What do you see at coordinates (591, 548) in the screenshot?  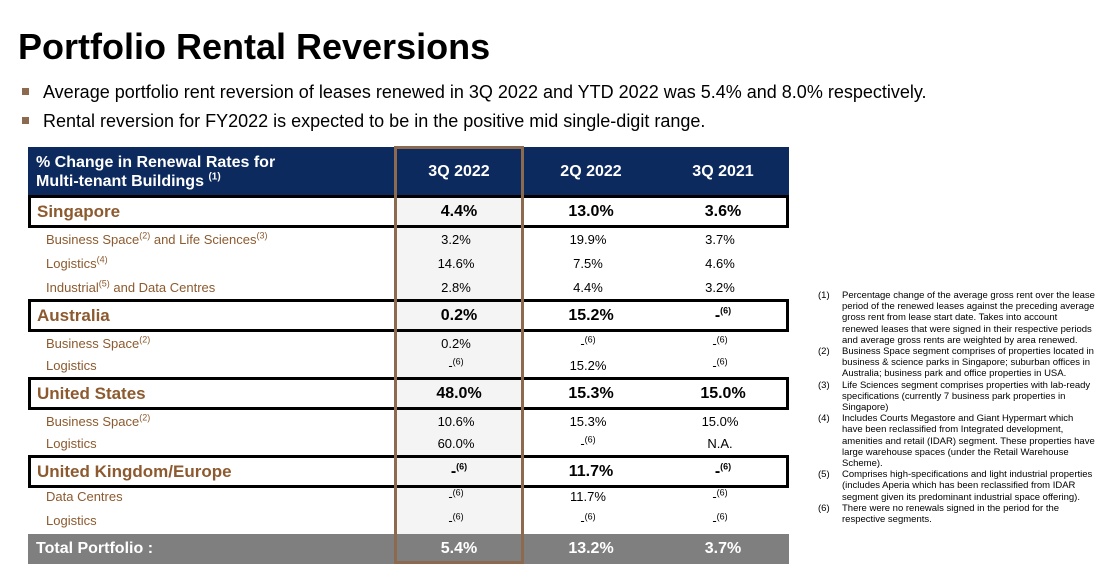 I see `cell-value: 13.2%` at bounding box center [591, 548].